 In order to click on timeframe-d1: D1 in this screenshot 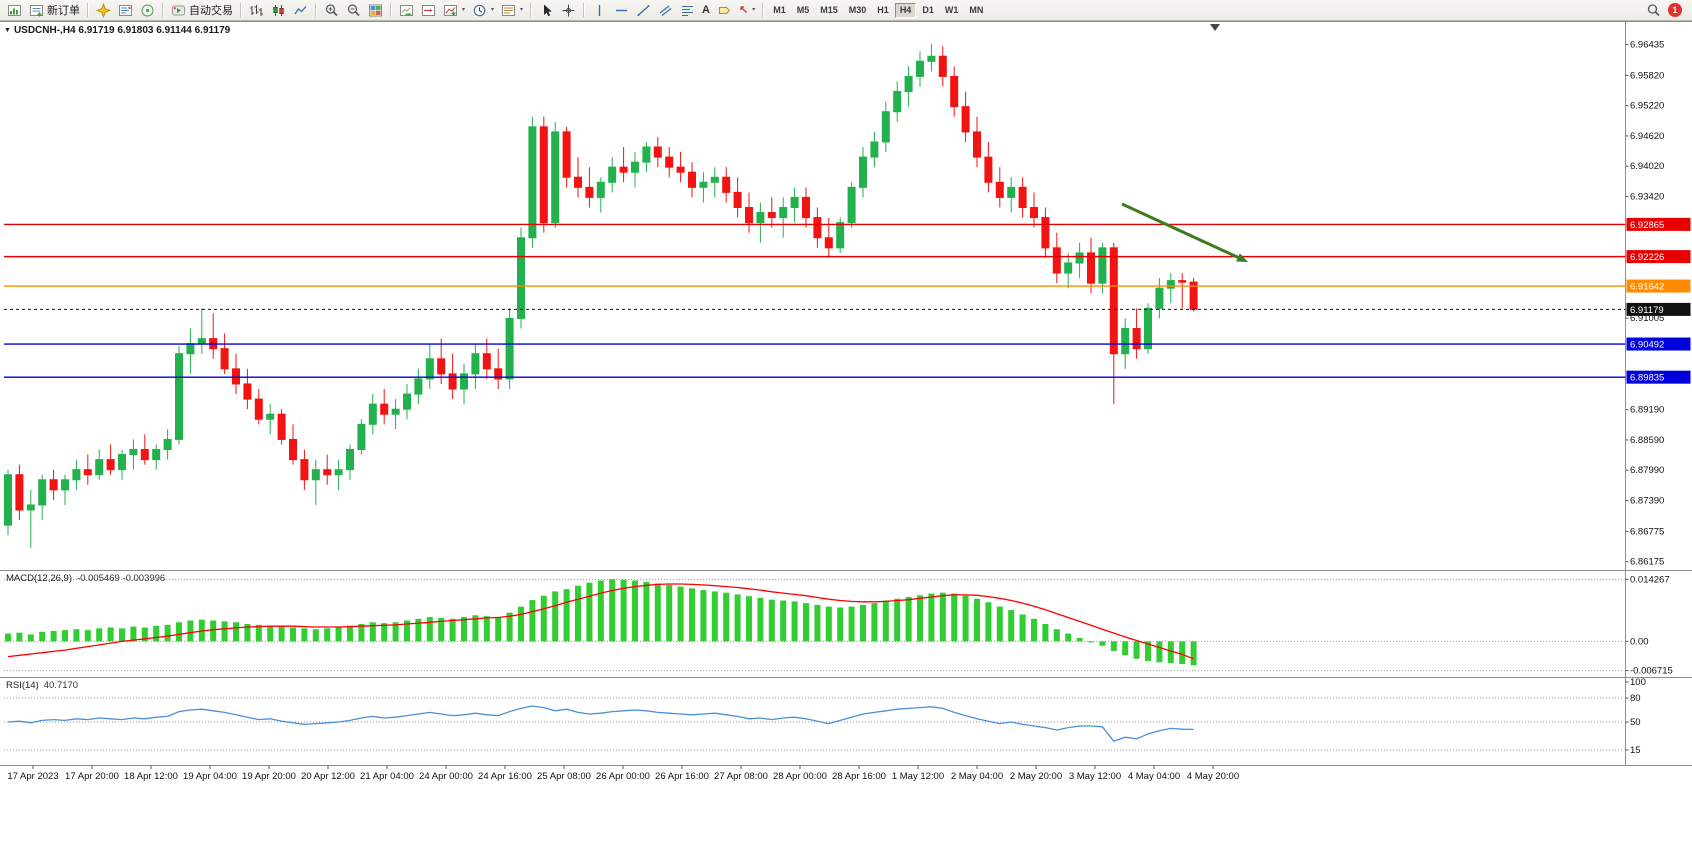, I will do `click(928, 9)`.